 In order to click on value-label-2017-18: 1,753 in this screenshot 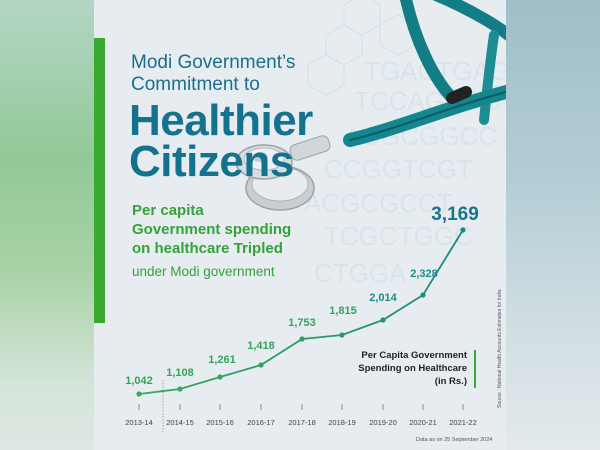, I will do `click(302, 323)`.